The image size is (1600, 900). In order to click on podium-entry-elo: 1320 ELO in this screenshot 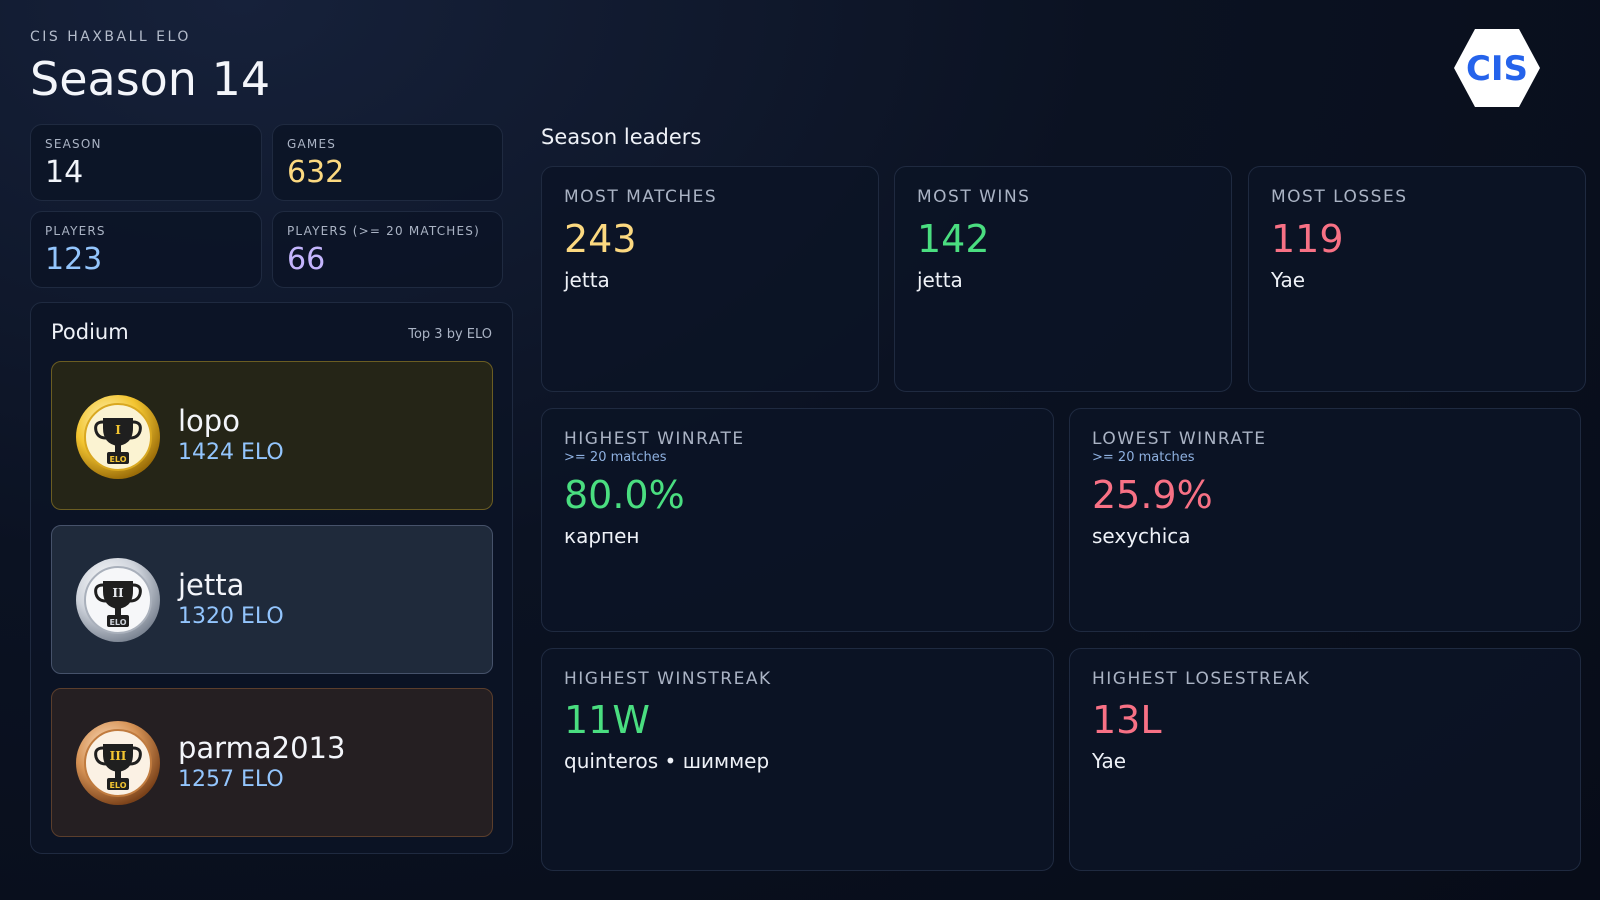, I will do `click(231, 616)`.